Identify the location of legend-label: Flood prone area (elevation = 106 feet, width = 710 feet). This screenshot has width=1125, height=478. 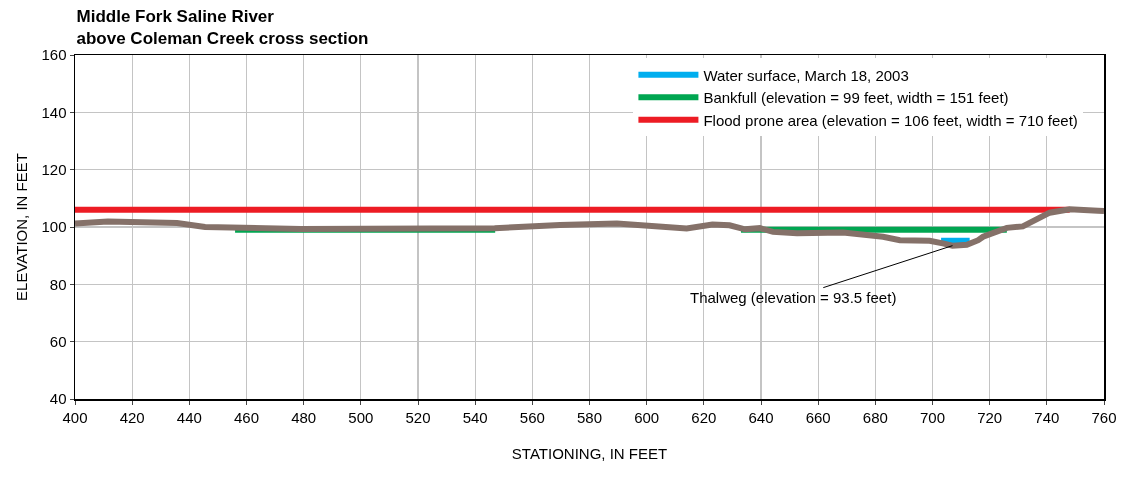
(890, 120).